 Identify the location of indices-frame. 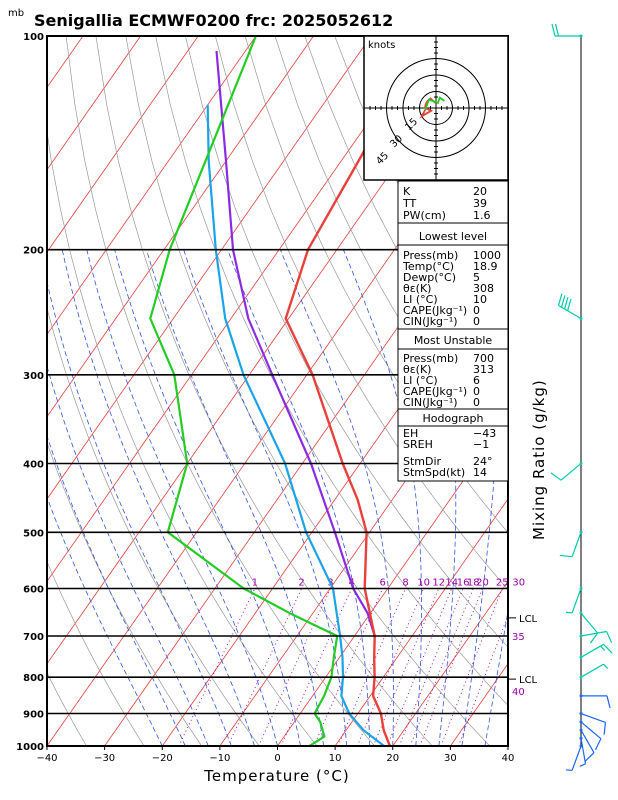
(453, 331).